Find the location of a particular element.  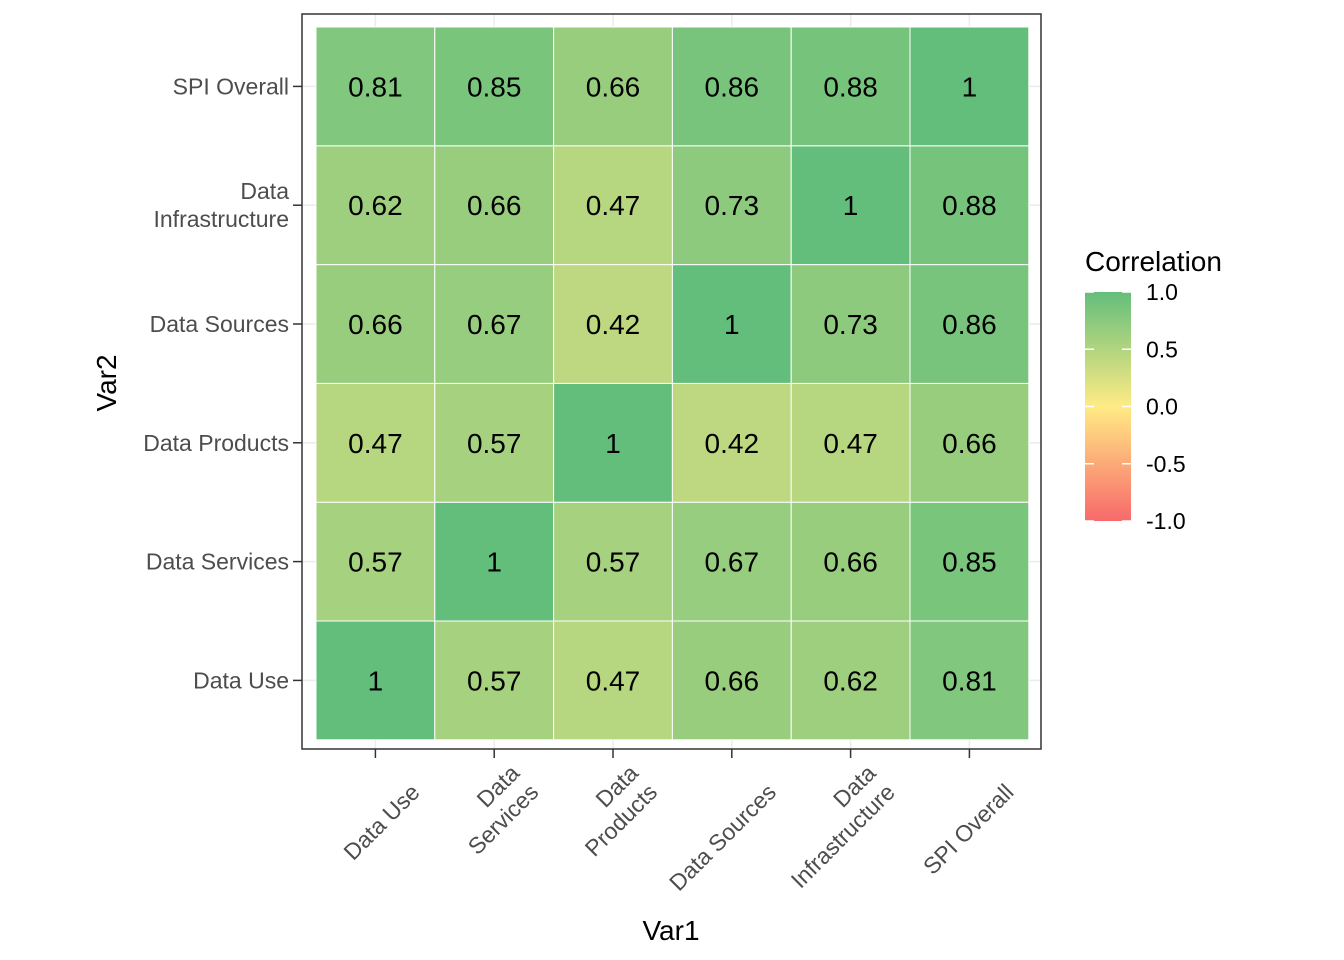

y-tick-label: Data Sources is located at coordinates (219, 324).